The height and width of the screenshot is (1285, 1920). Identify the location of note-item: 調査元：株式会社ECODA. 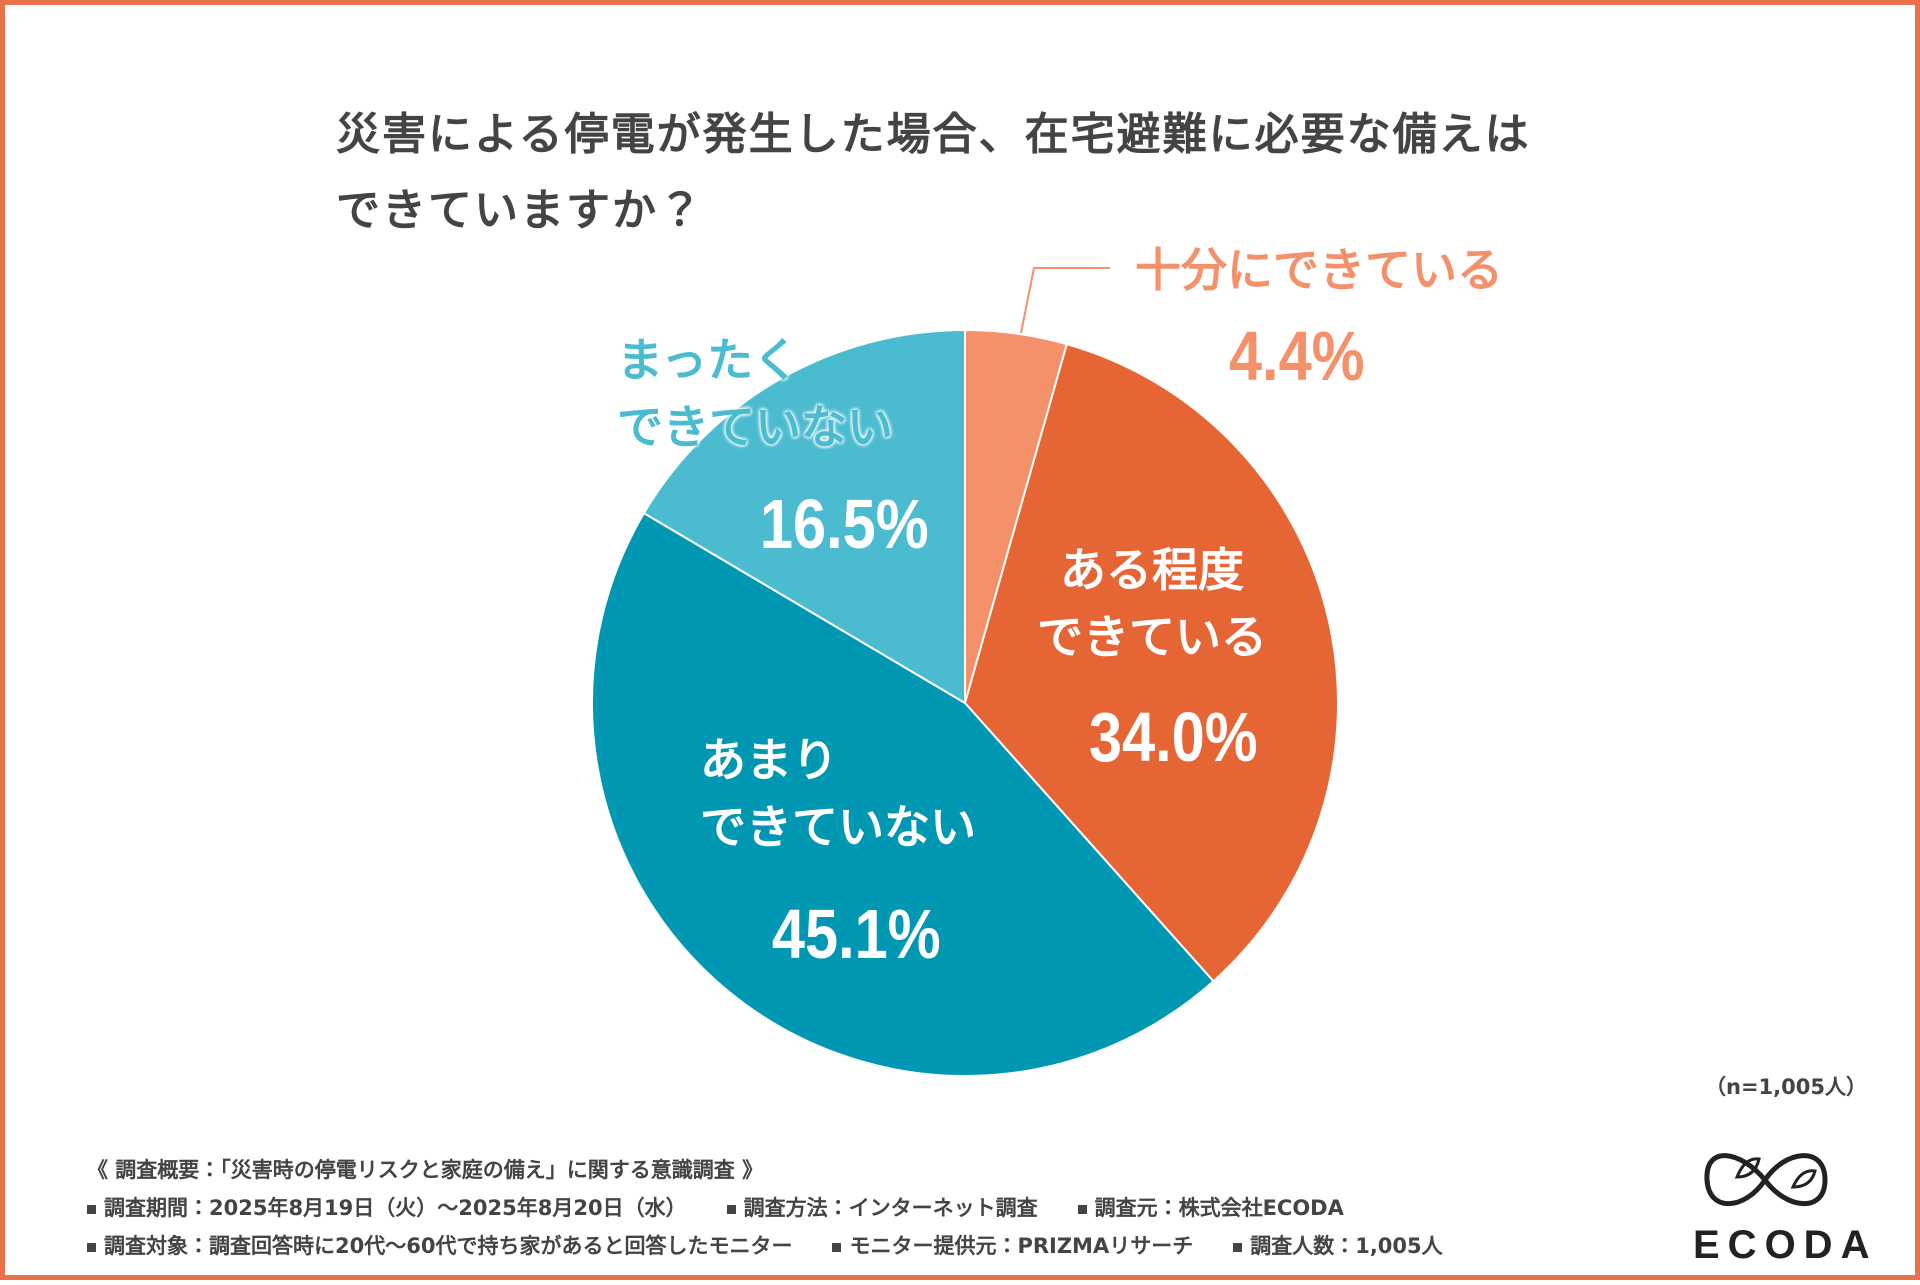
(1211, 1208).